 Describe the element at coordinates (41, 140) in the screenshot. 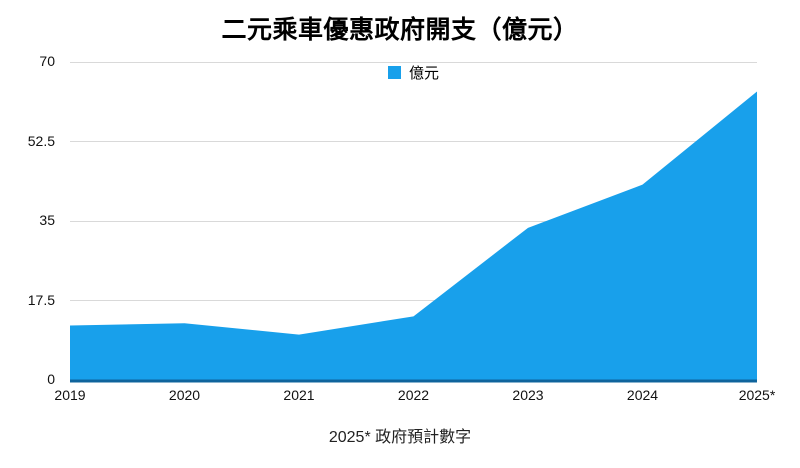

I see `y-axis-tick-label: 52.5` at that location.